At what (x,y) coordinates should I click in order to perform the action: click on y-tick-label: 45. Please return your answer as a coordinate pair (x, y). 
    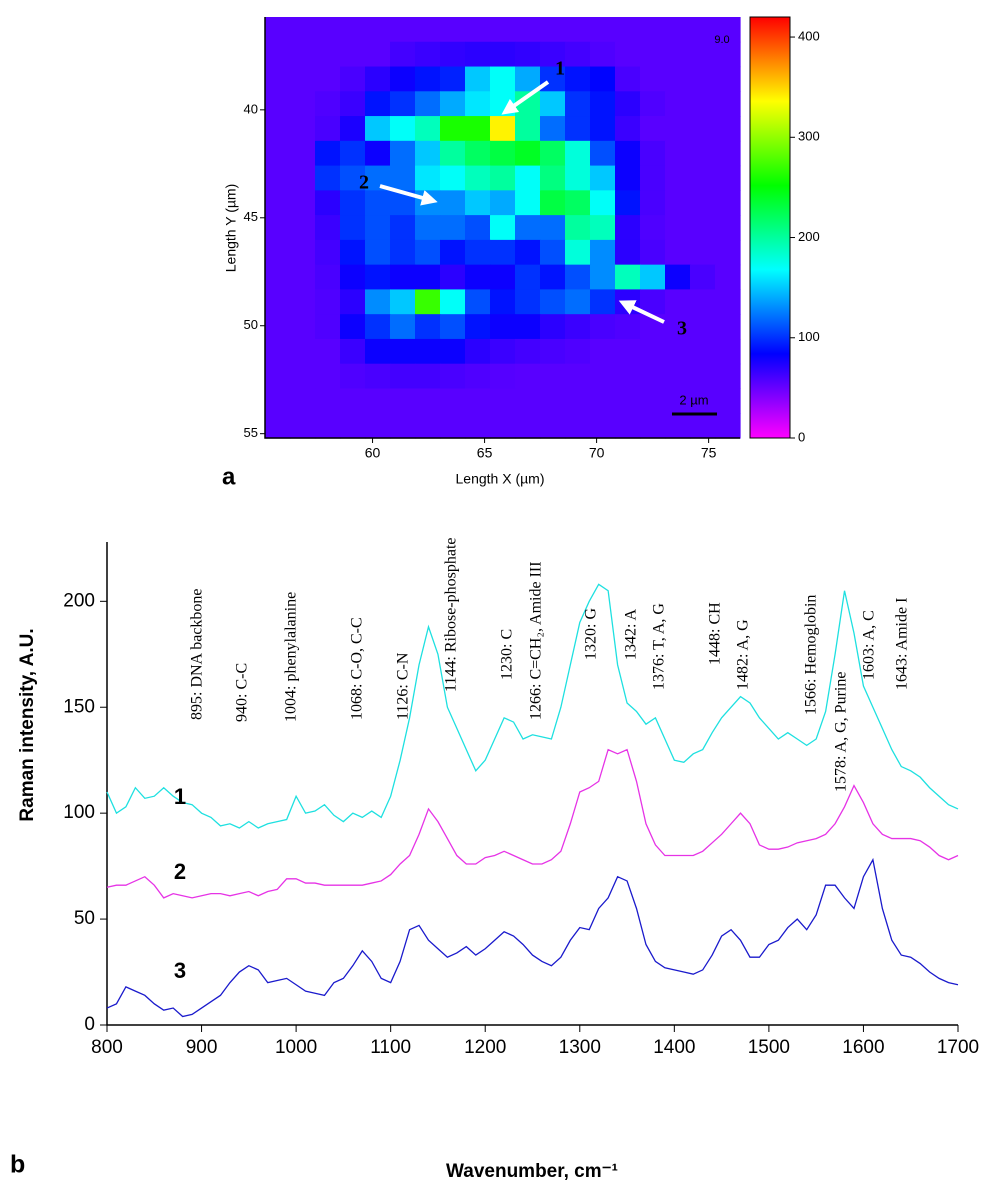
    Looking at the image, I should click on (251, 216).